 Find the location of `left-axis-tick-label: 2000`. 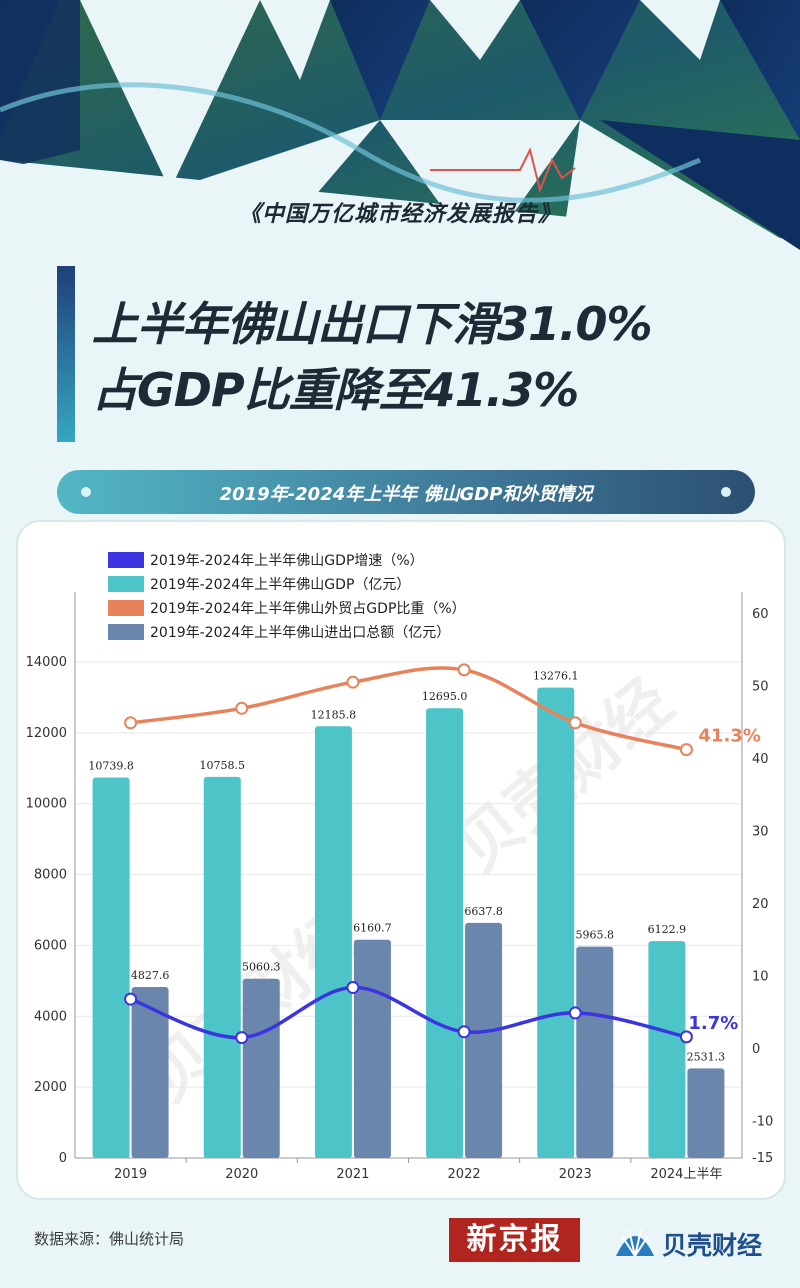

left-axis-tick-label: 2000 is located at coordinates (50, 1087).